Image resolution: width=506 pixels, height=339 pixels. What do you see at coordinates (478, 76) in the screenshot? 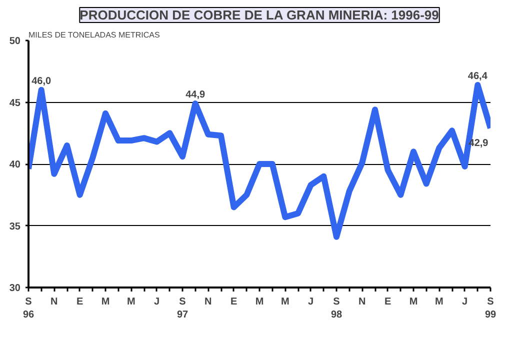
I see `data-label: 46,4` at bounding box center [478, 76].